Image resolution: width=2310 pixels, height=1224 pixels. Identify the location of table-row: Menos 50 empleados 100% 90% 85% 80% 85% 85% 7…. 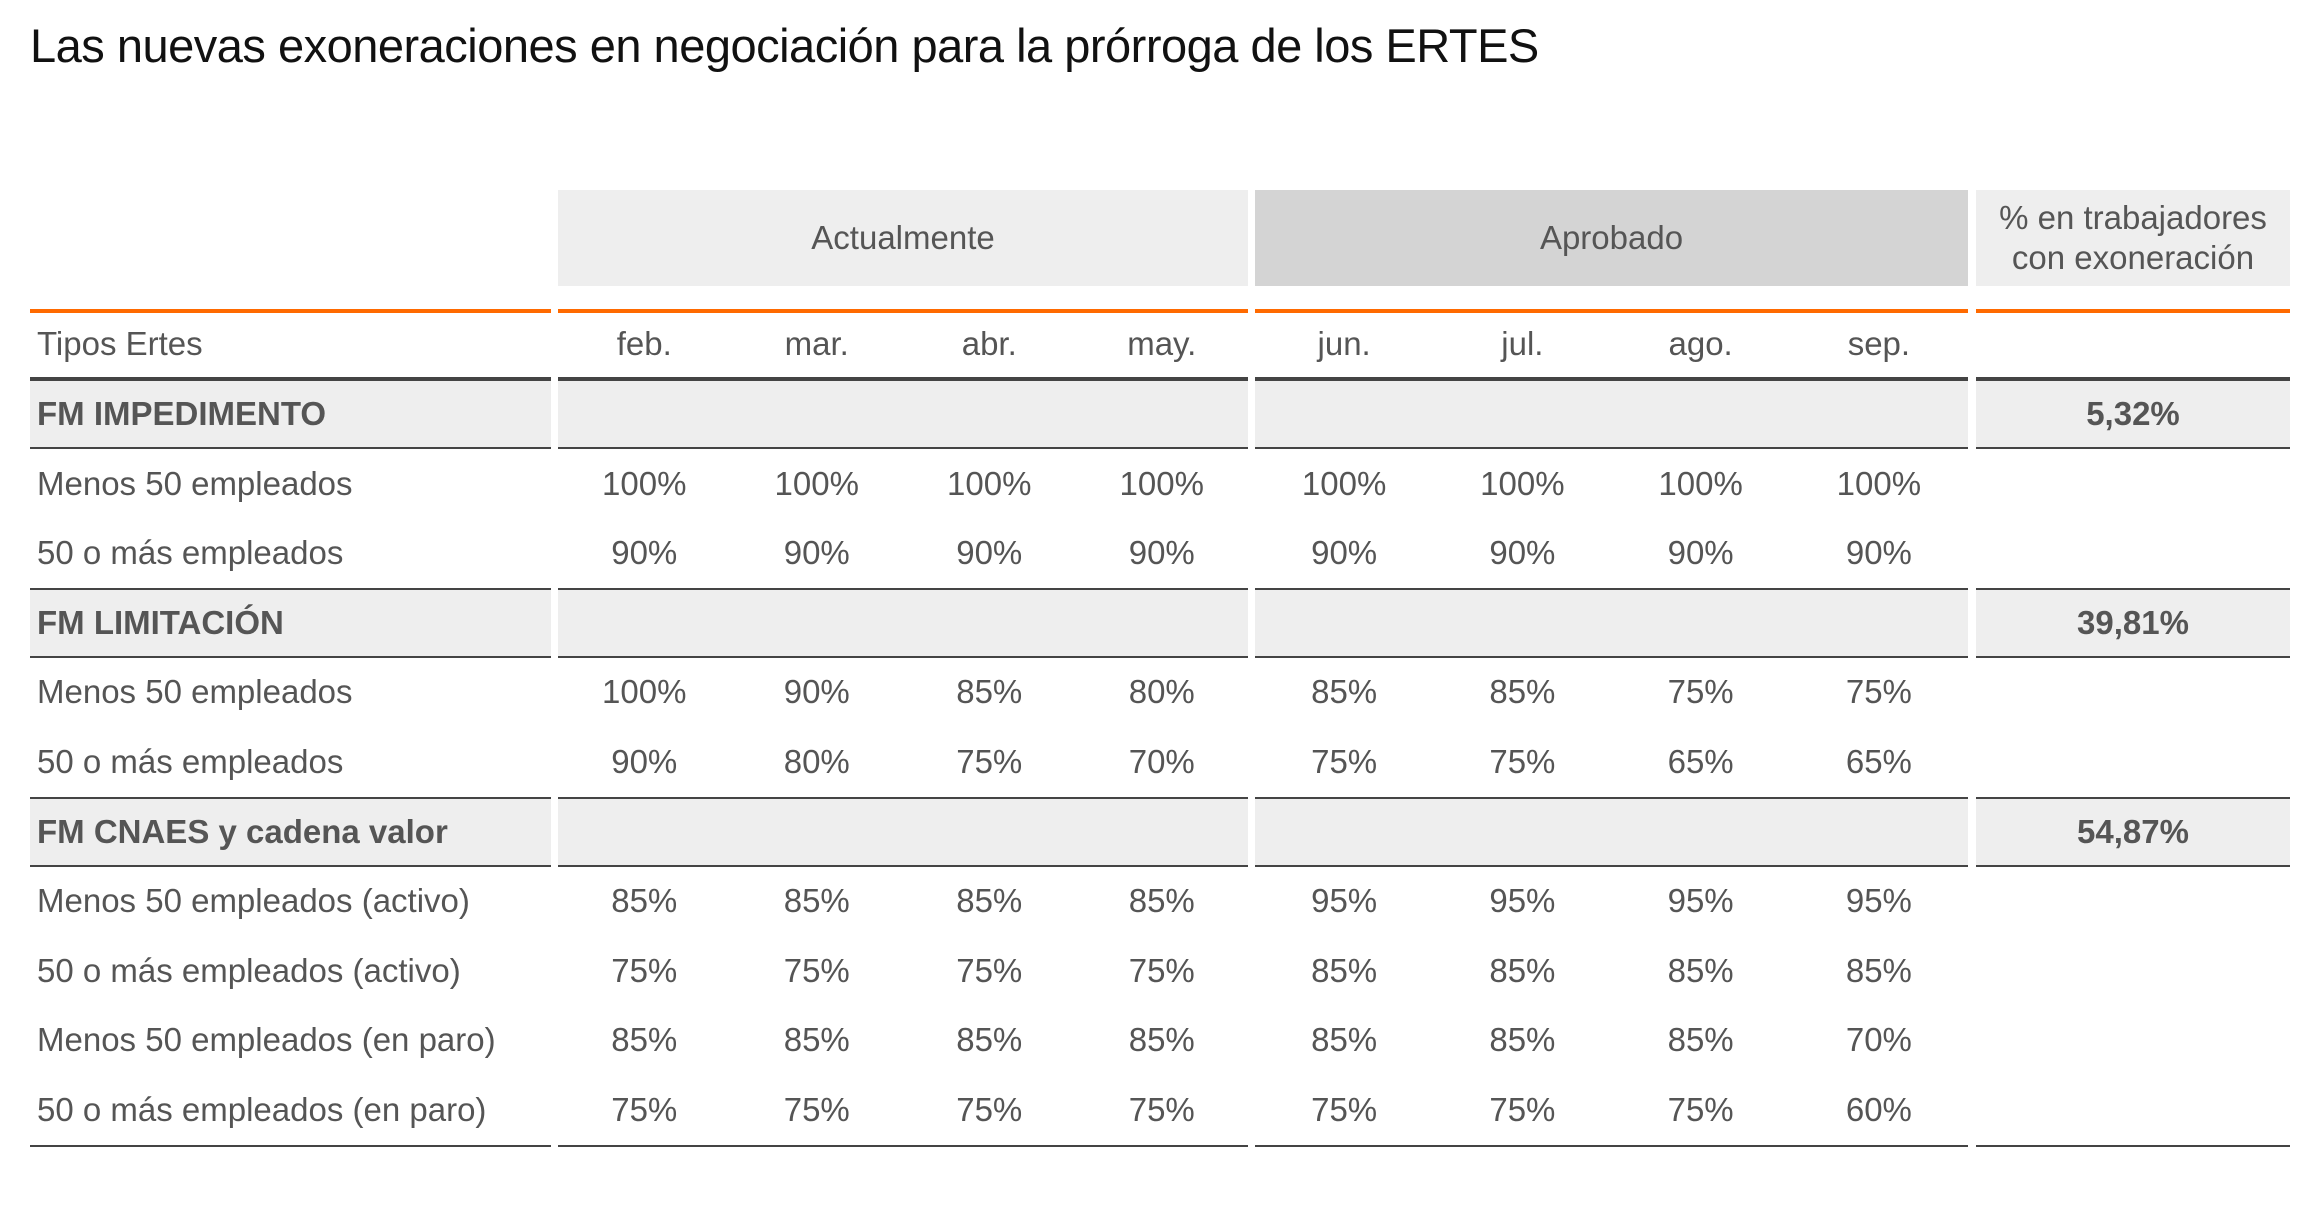
(1155, 692).